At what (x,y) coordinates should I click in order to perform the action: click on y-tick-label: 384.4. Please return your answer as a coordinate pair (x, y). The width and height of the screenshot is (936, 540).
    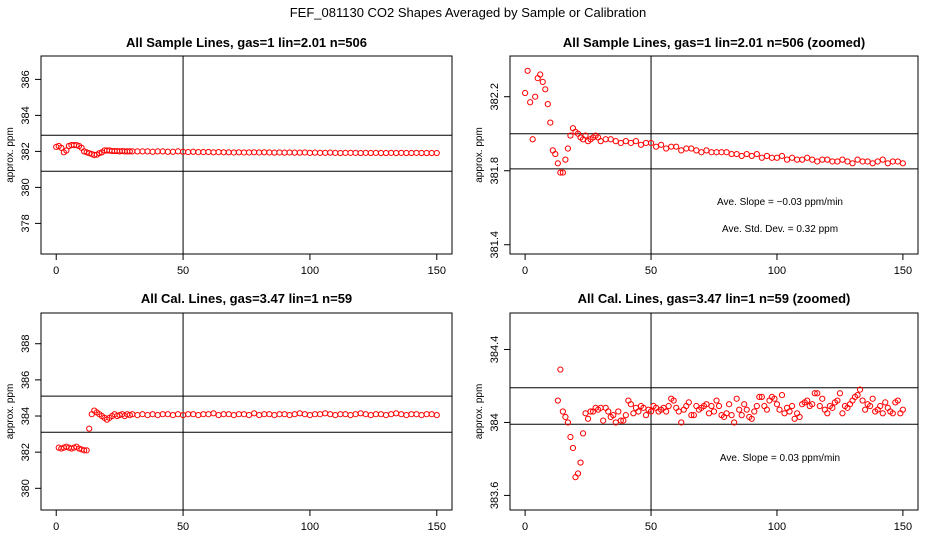
    Looking at the image, I should click on (495, 350).